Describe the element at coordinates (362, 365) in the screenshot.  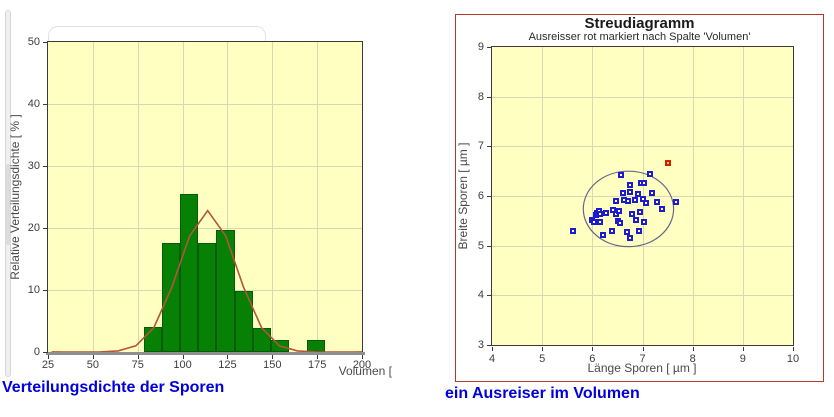
I see `x-tick-label: 200` at that location.